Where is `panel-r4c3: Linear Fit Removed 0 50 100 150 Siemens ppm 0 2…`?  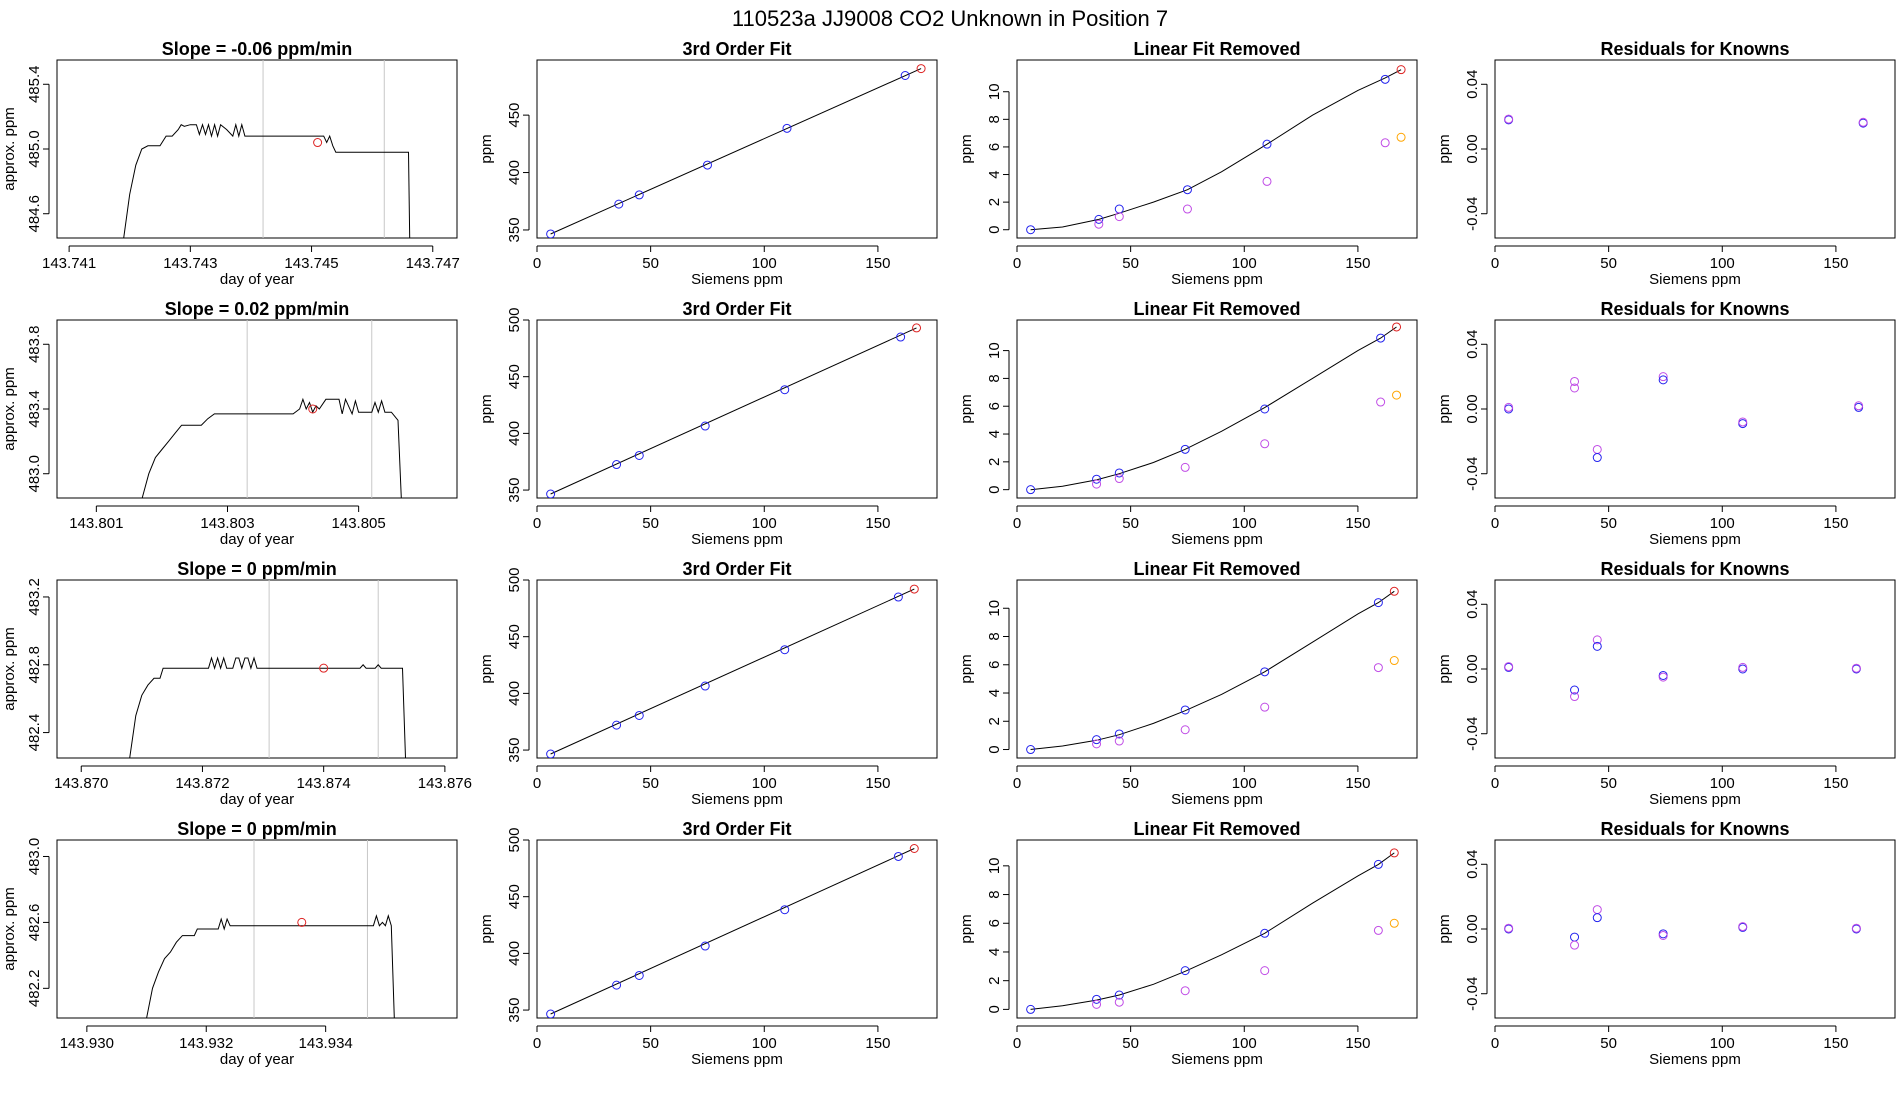
panel-r4c3: Linear Fit Removed 0 50 100 150 Siemens ppm 0 2… is located at coordinates (1188, 943).